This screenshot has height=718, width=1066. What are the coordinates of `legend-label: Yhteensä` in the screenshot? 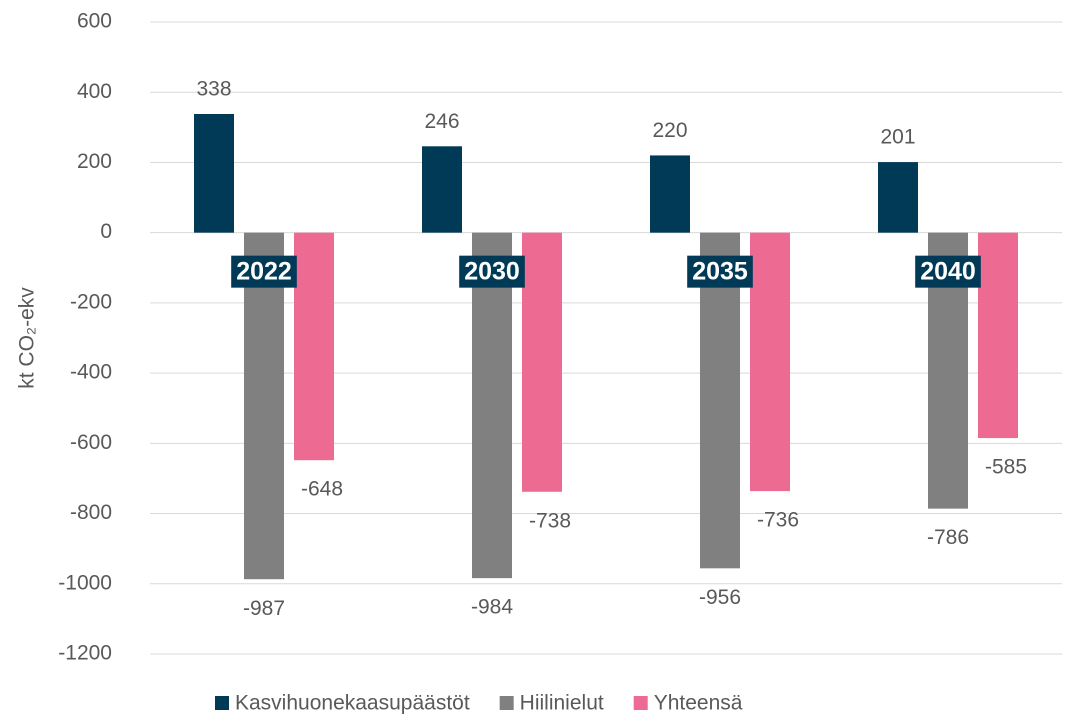 It's located at (698, 703).